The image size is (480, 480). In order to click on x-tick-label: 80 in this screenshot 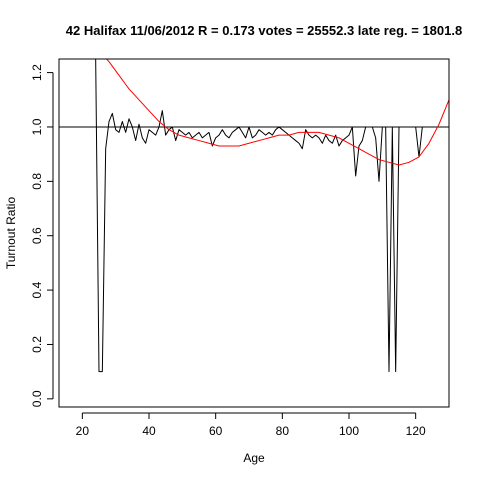, I will do `click(283, 431)`.